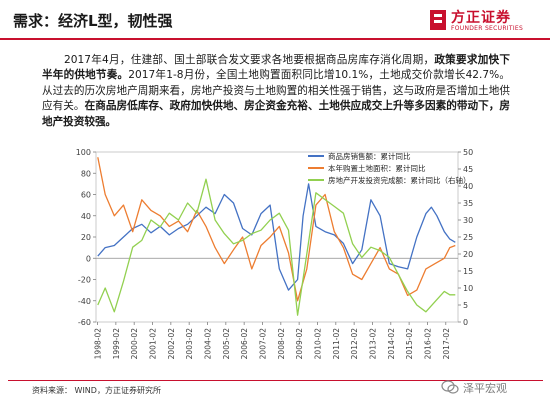 This screenshot has width=550, height=412. Describe the element at coordinates (134, 344) in the screenshot. I see `x-axis-label: 2000-02` at that location.